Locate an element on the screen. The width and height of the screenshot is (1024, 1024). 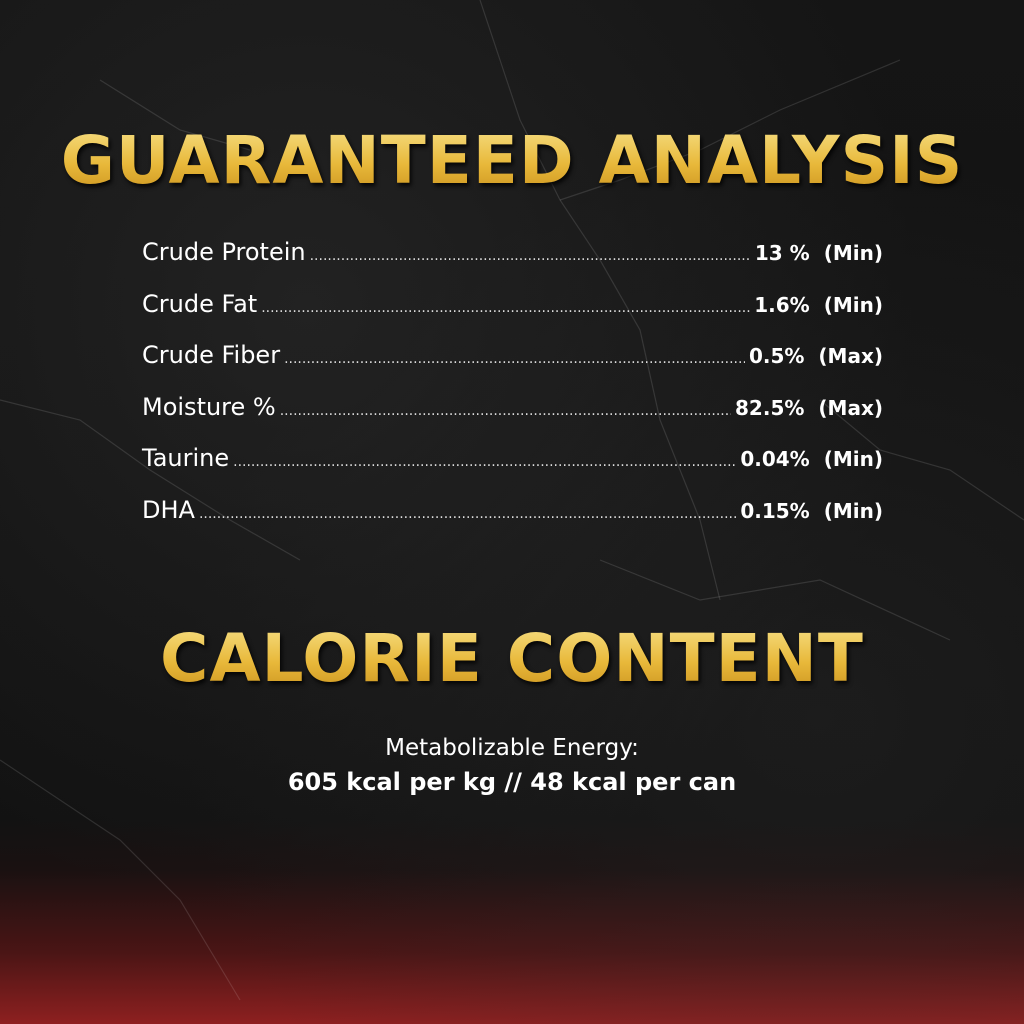
calorie-content-title: CALORIE CONTENT is located at coordinates (512, 658).